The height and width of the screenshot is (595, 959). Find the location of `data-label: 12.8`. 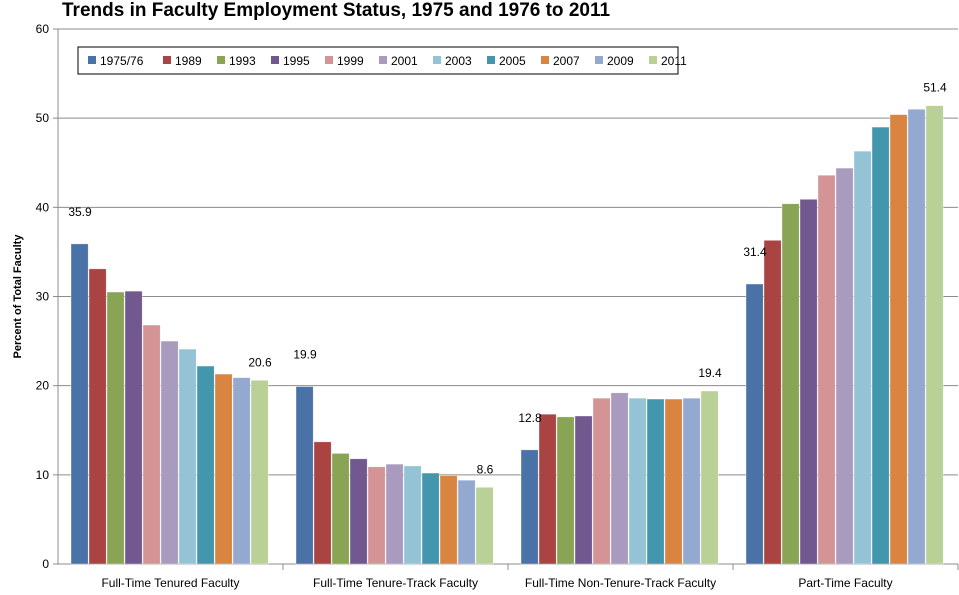

data-label: 12.8 is located at coordinates (530, 418).